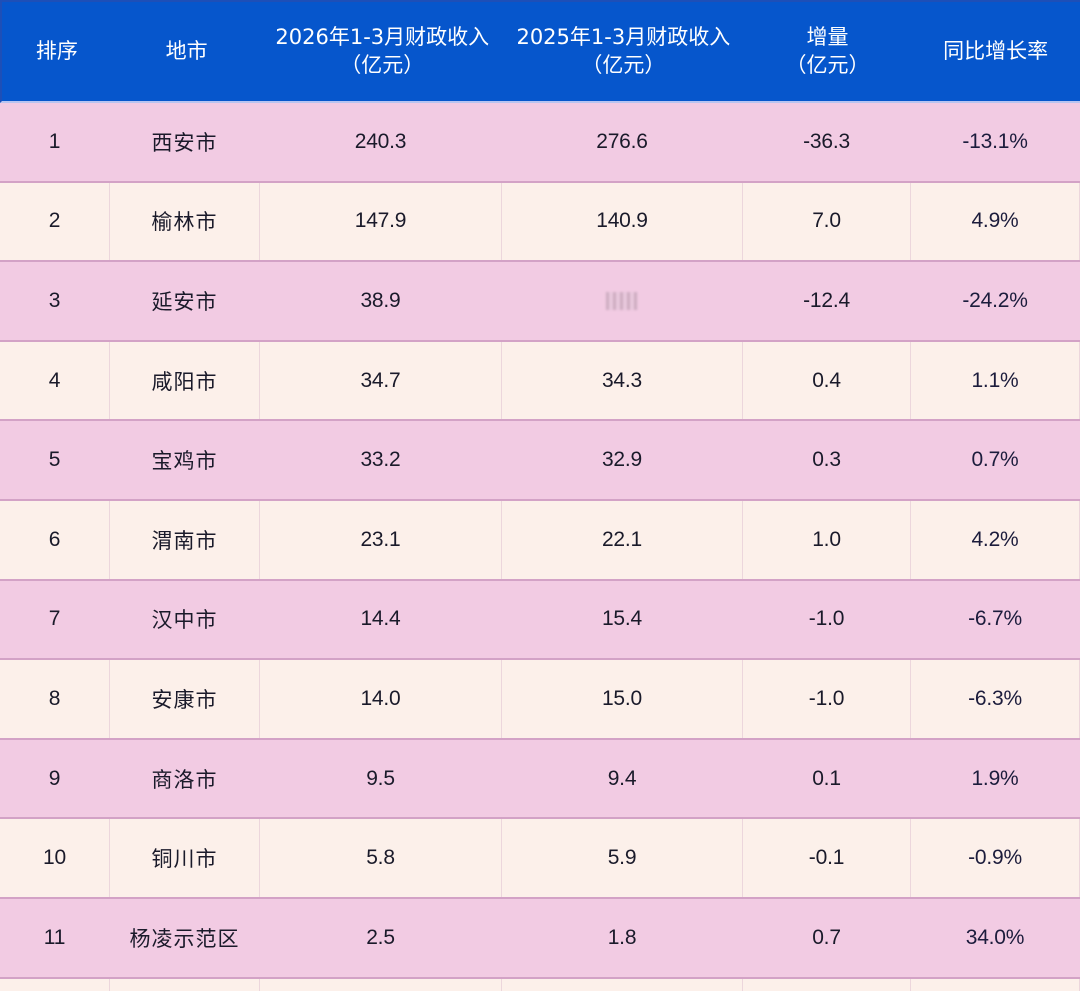 The height and width of the screenshot is (991, 1080). Describe the element at coordinates (995, 300) in the screenshot. I see `cell-yoy: -24.2%` at that location.